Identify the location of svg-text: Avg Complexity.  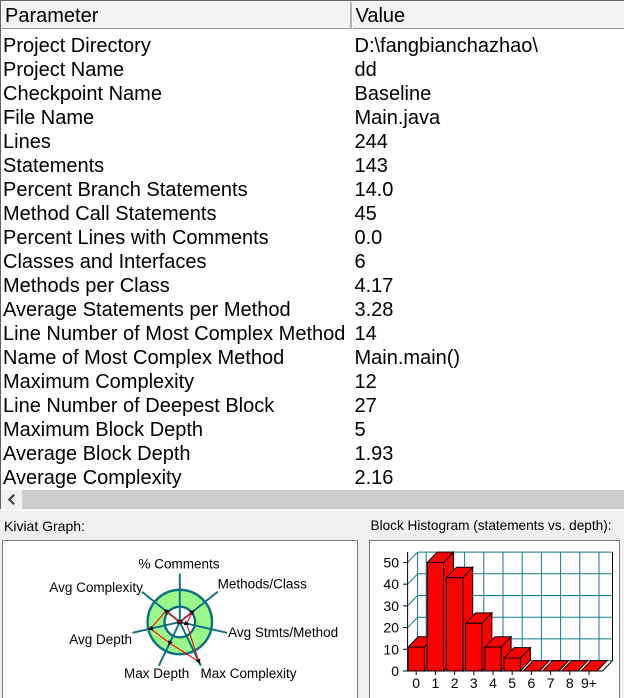
(96, 587).